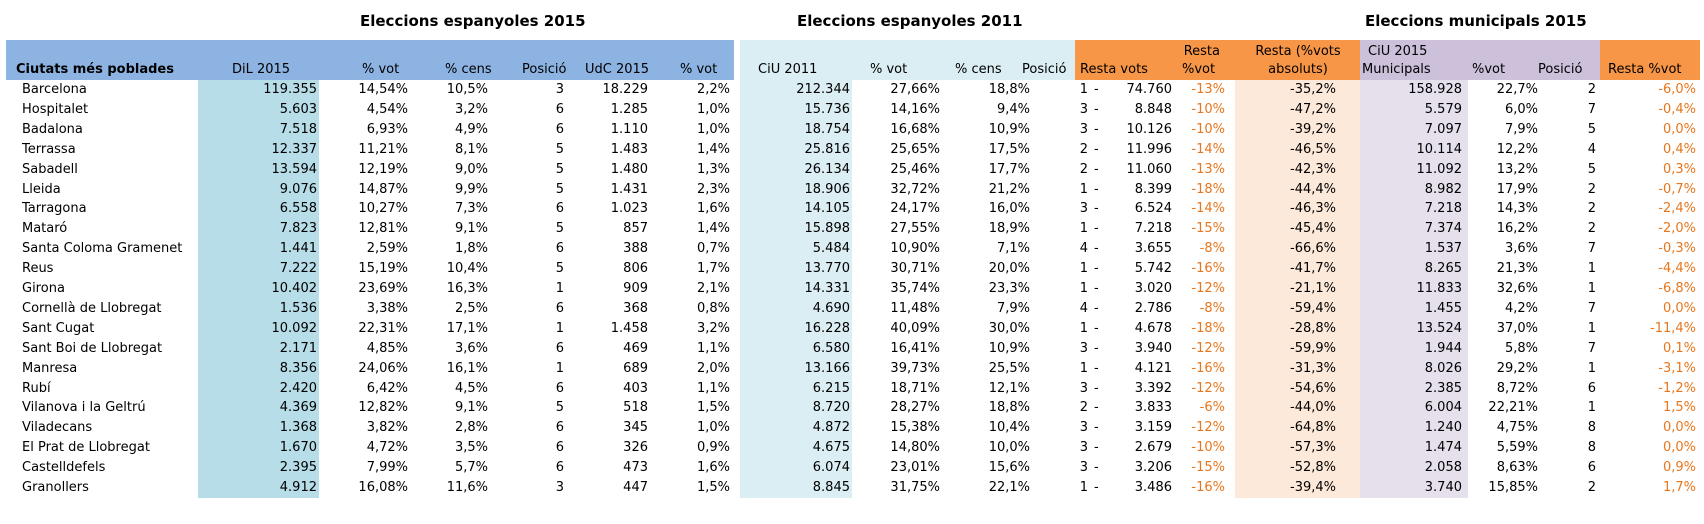 The image size is (1704, 524). I want to click on cell-ciu: 18.906, so click(827, 189).